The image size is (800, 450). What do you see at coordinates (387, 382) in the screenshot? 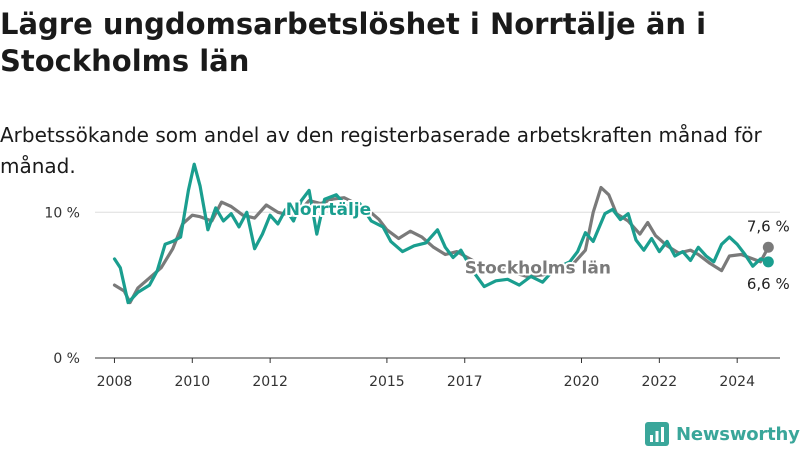
I see `x-tick-label: 2015` at bounding box center [387, 382].